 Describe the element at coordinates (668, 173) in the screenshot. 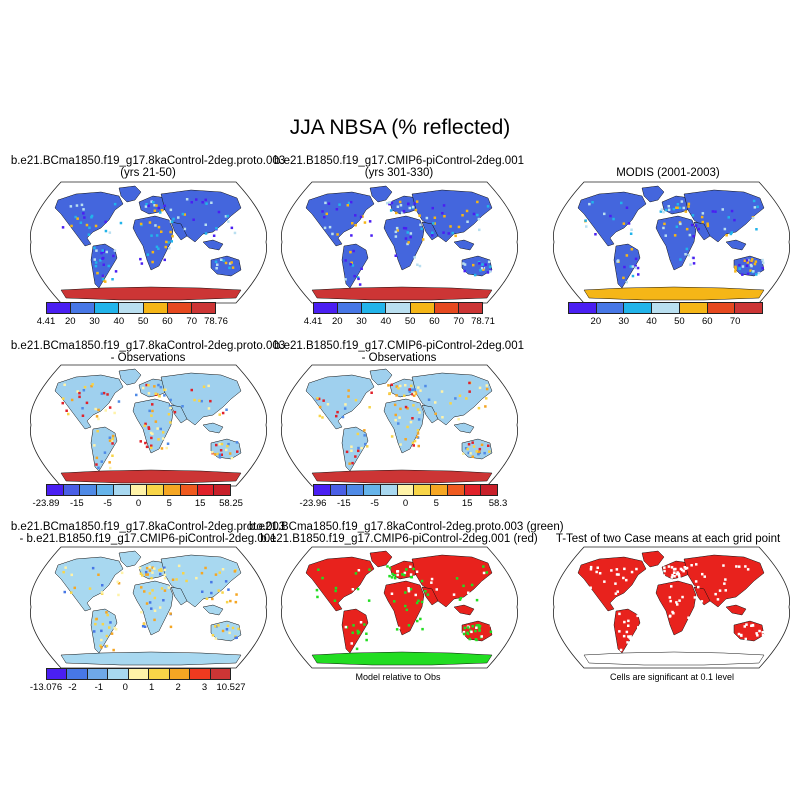

I see `panel-3-title-line1: MODIS (2001-2003)` at that location.